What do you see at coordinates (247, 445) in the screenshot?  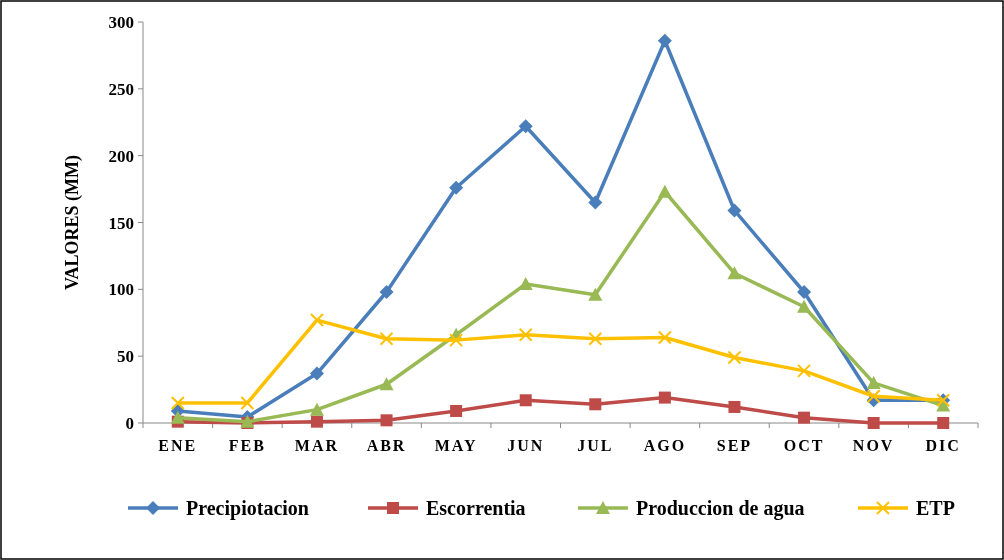 I see `x-tick-label: FEB` at bounding box center [247, 445].